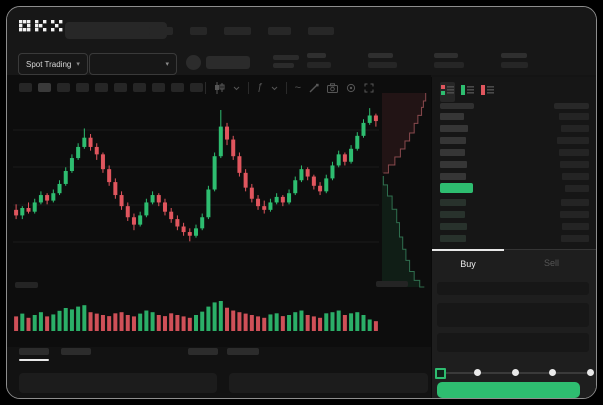  What do you see at coordinates (219, 88) in the screenshot?
I see `chart-type-icon` at bounding box center [219, 88].